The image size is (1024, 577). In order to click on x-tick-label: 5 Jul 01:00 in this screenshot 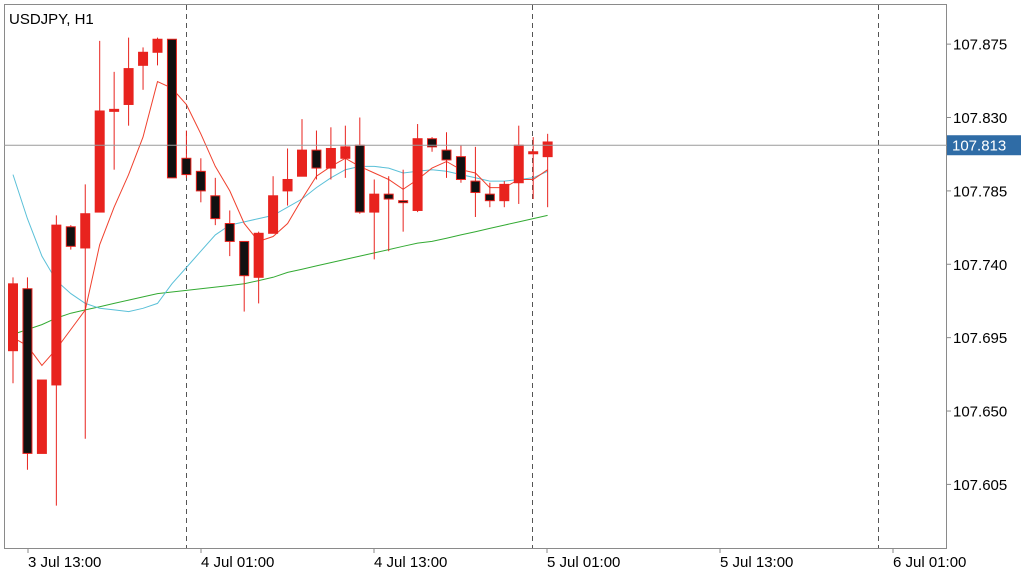, I will do `click(583, 562)`.